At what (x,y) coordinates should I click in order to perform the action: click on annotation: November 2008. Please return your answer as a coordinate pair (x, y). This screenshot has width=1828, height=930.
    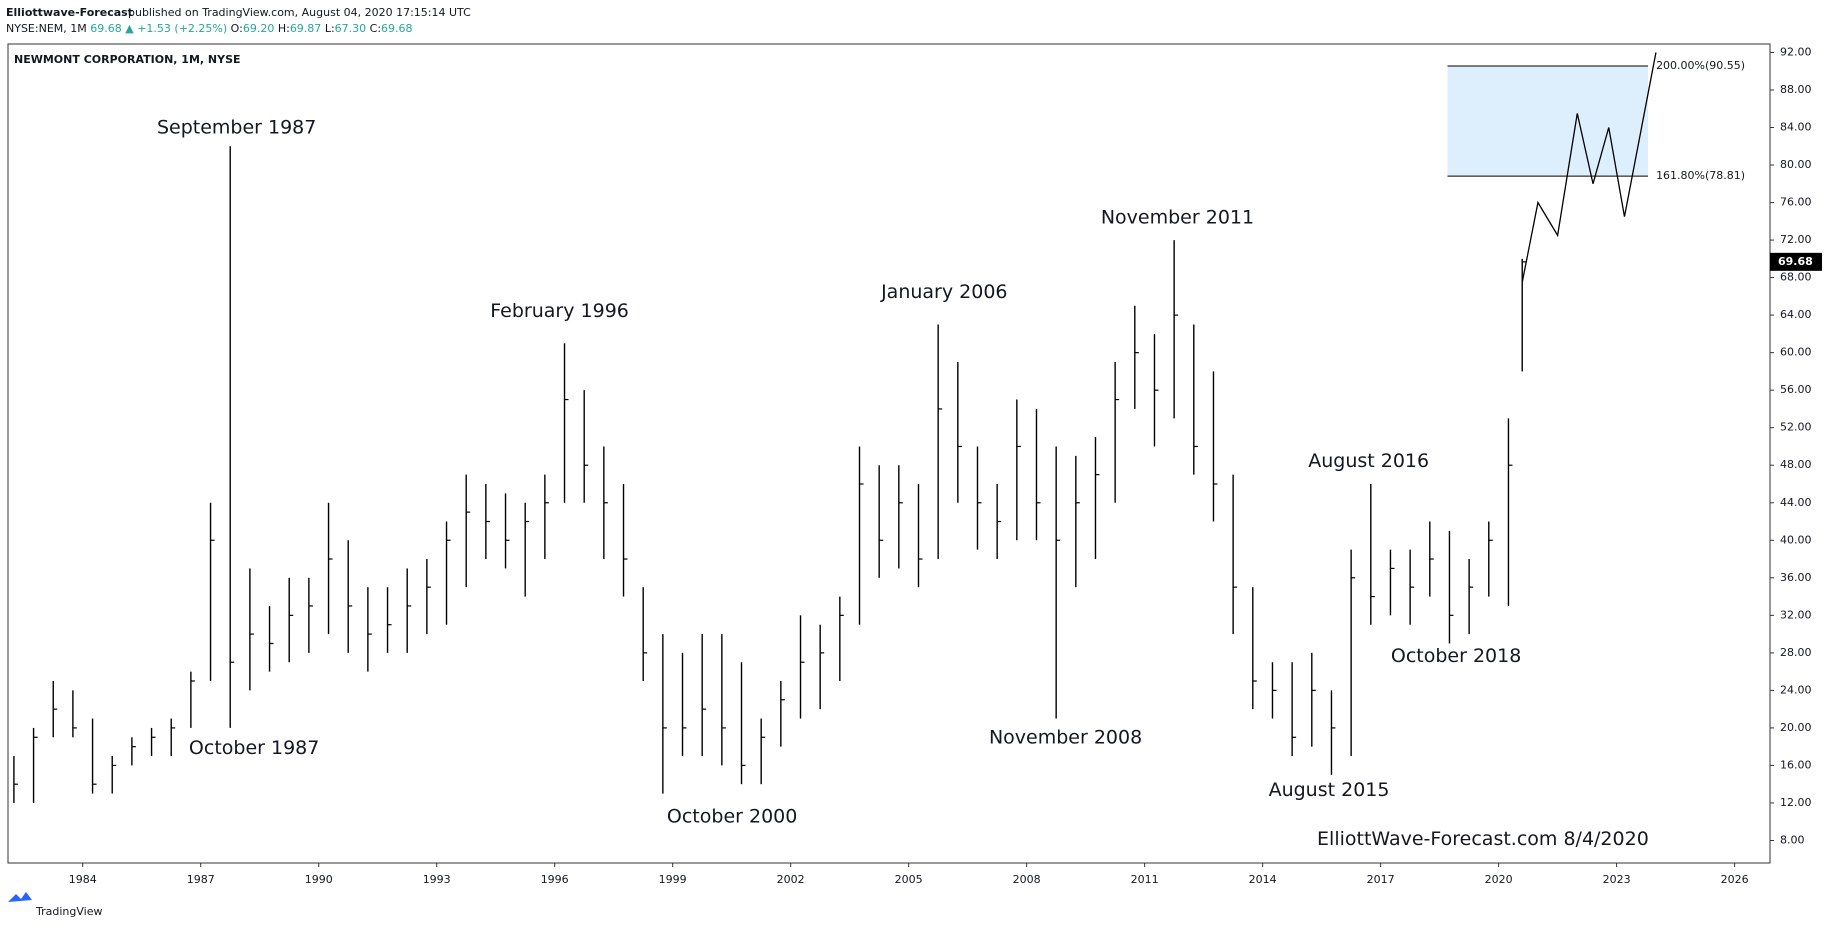
    Looking at the image, I should click on (1065, 737).